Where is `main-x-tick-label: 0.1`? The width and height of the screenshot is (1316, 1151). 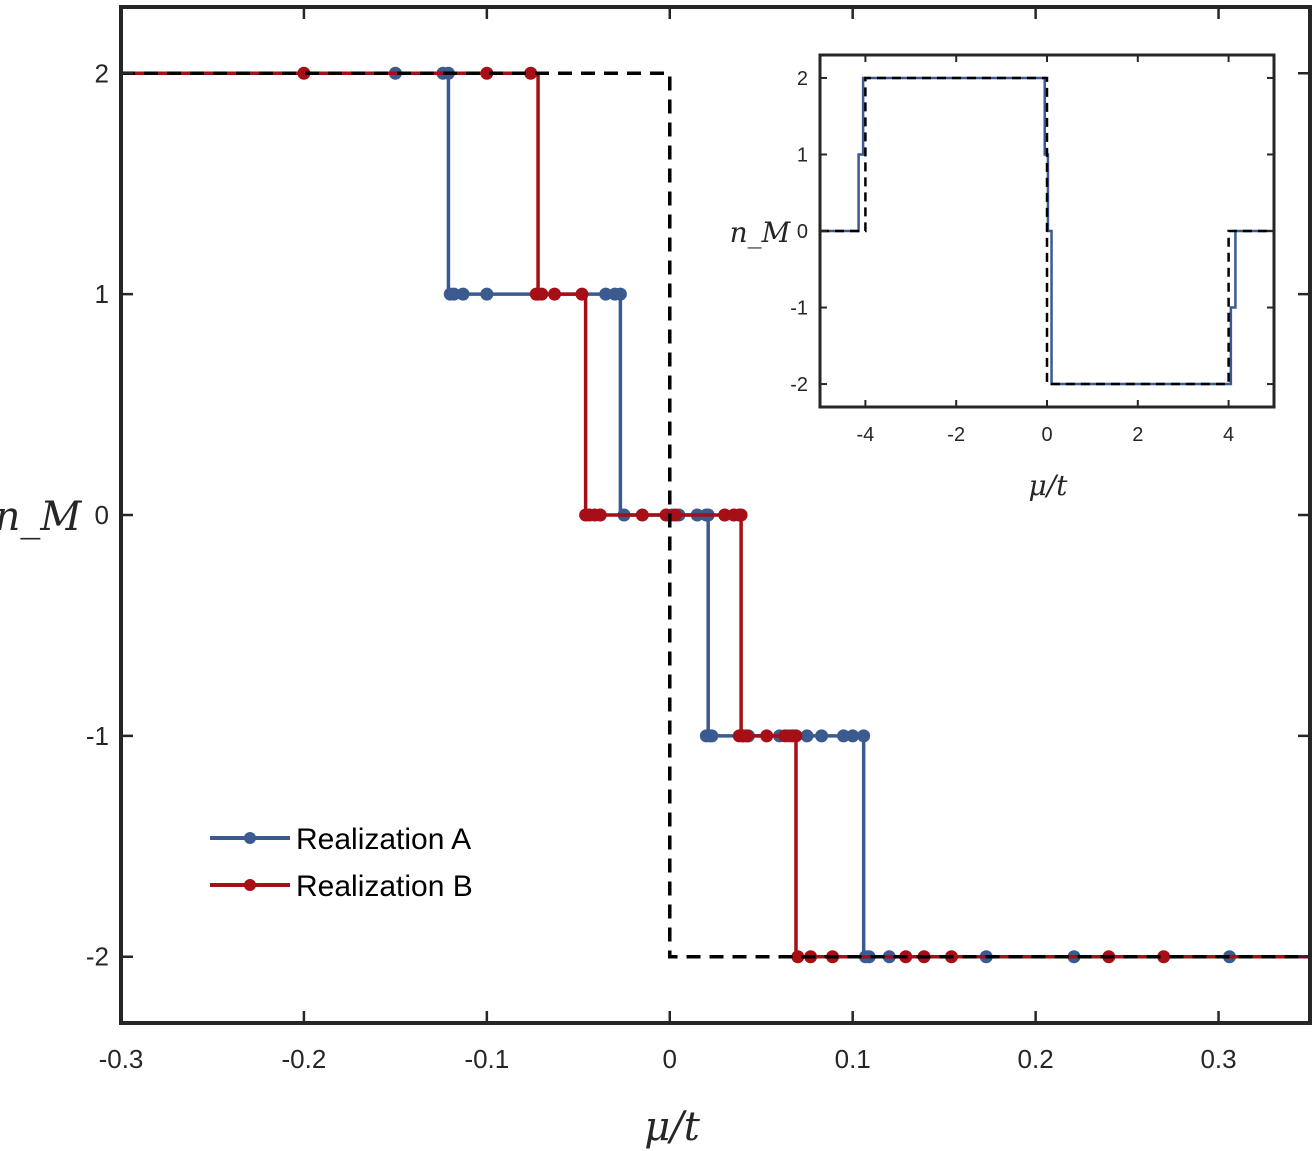 main-x-tick-label: 0.1 is located at coordinates (853, 1059).